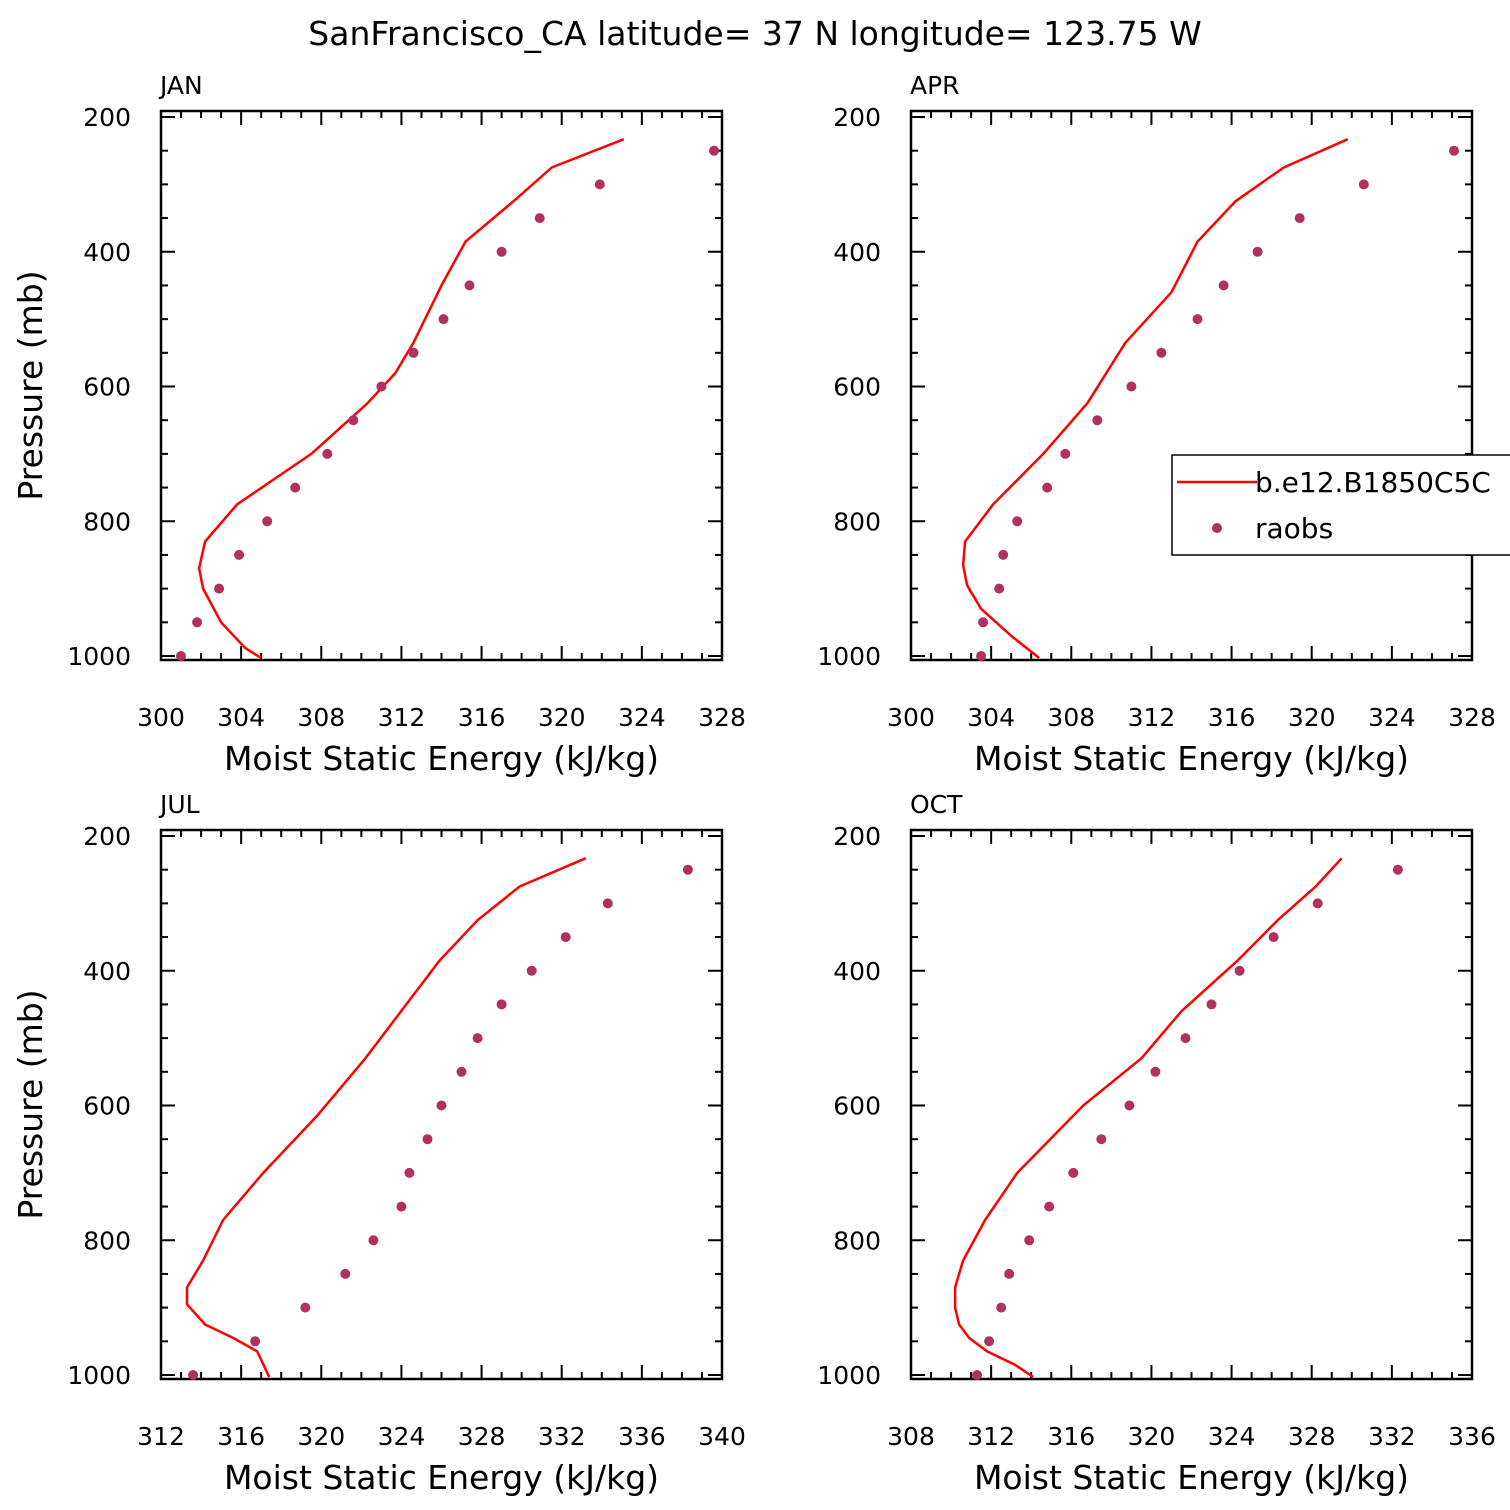 The width and height of the screenshot is (1510, 1510). What do you see at coordinates (482, 717) in the screenshot?
I see `x-tick-label: 316` at bounding box center [482, 717].